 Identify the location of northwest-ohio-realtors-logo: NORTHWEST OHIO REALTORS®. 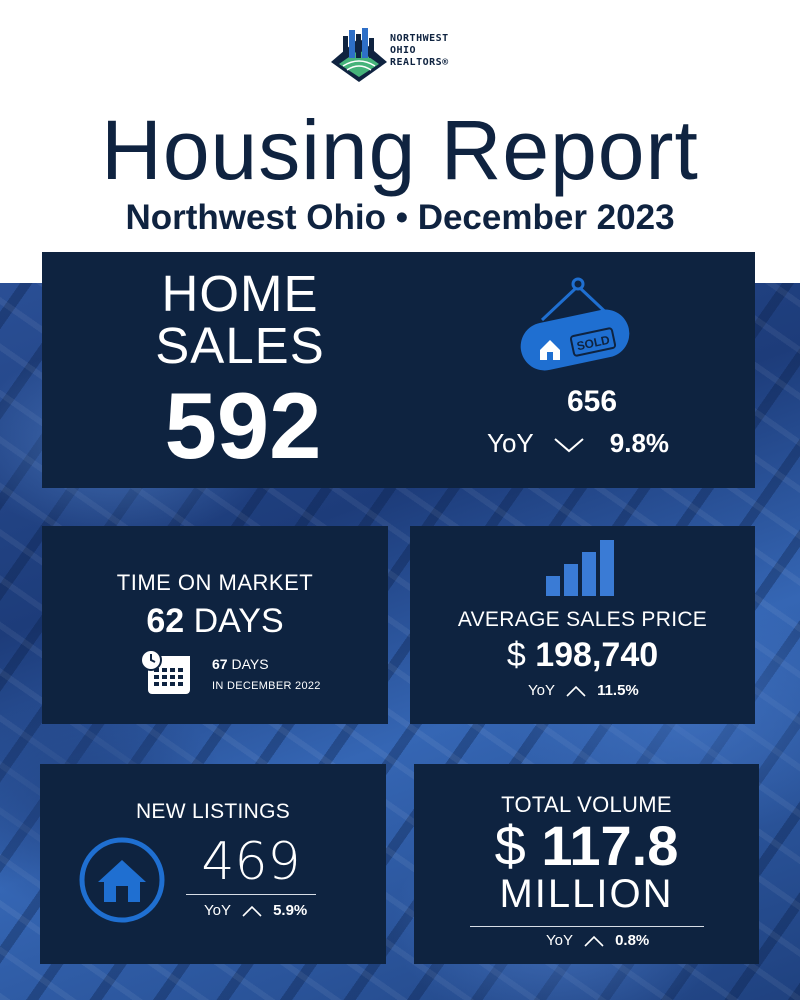
(399, 55).